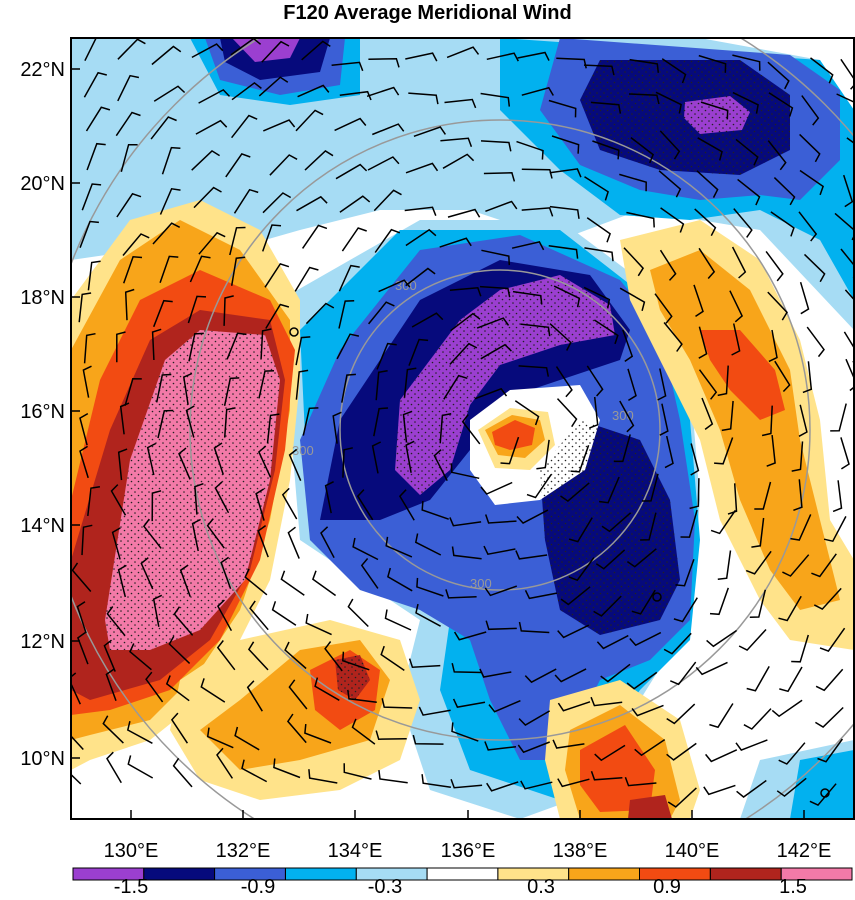 The width and height of the screenshot is (855, 900). Describe the element at coordinates (657, 597) in the screenshot. I see `station-marker` at that location.